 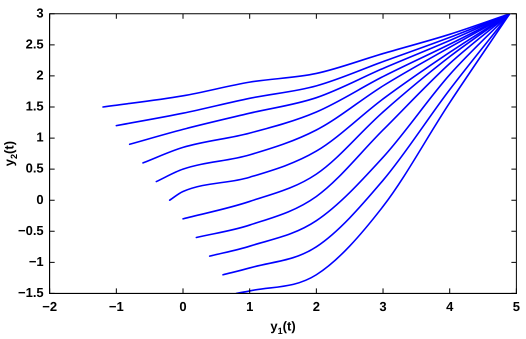 What do you see at coordinates (40, 75) in the screenshot?
I see `y-tick-label: 2` at bounding box center [40, 75].